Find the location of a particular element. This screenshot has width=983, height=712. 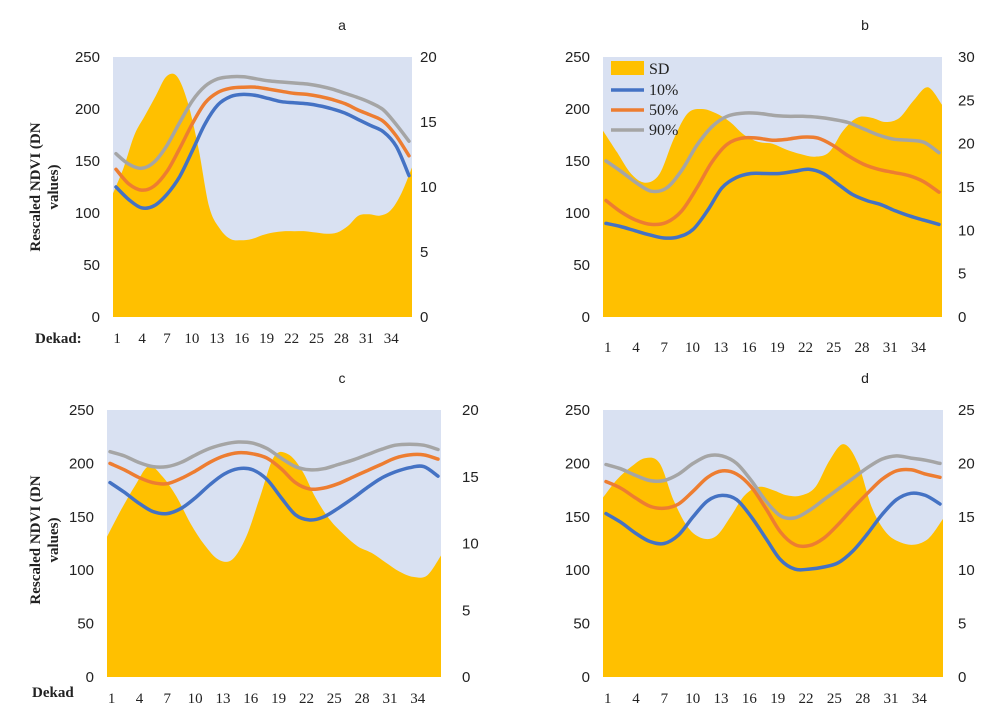

legend-label-p50: 50% is located at coordinates (663, 110).